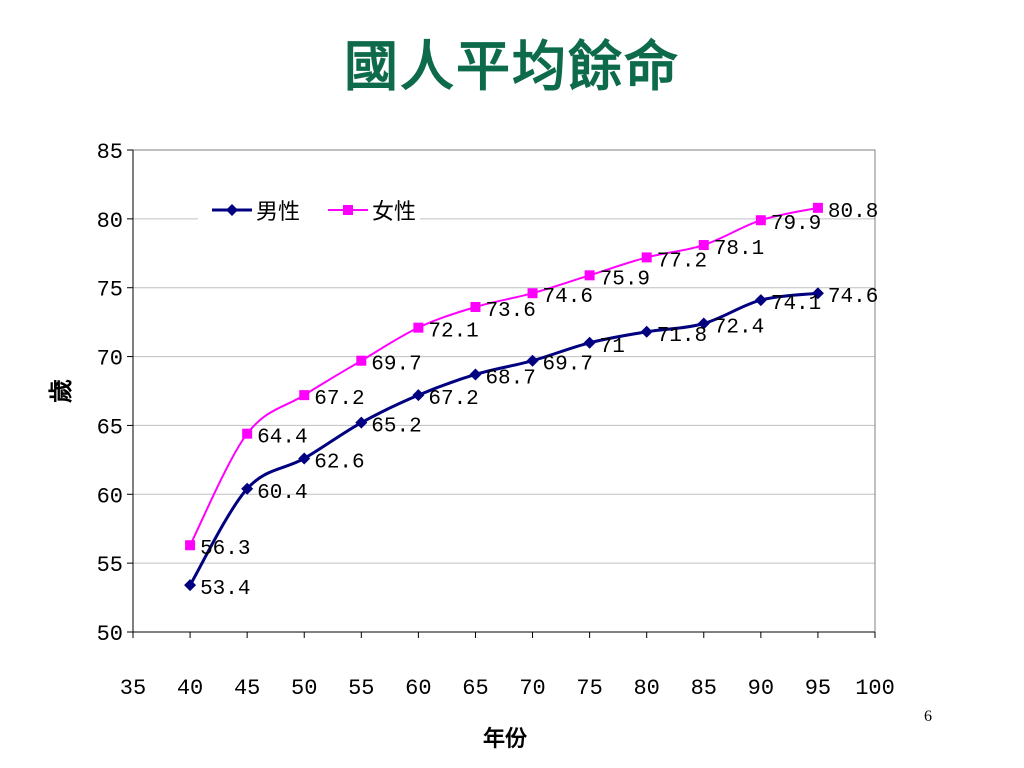 The height and width of the screenshot is (768, 1024). Describe the element at coordinates (928, 716) in the screenshot. I see `page-number: 6` at that location.